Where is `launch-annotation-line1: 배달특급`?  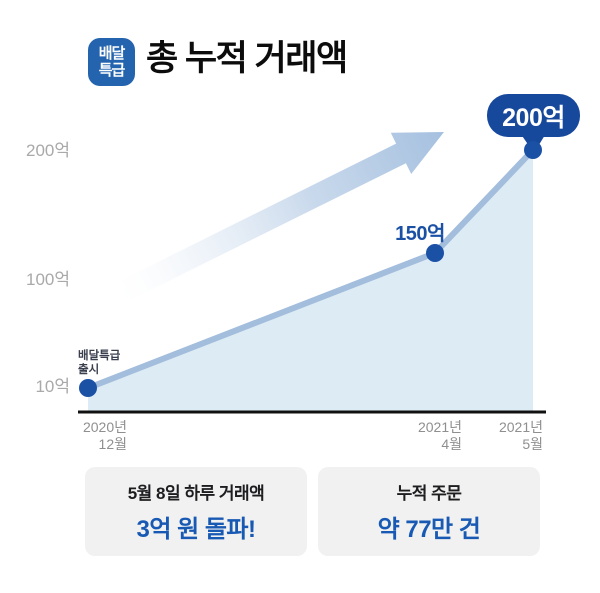
launch-annotation-line1: 배달특급 is located at coordinates (99, 356).